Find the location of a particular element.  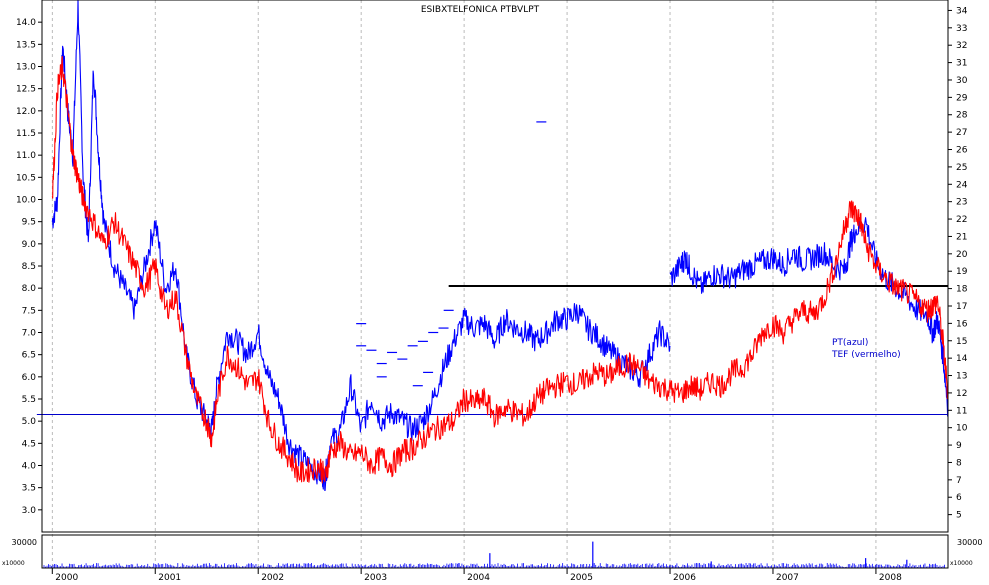

volume-panel is located at coordinates (494, 554).